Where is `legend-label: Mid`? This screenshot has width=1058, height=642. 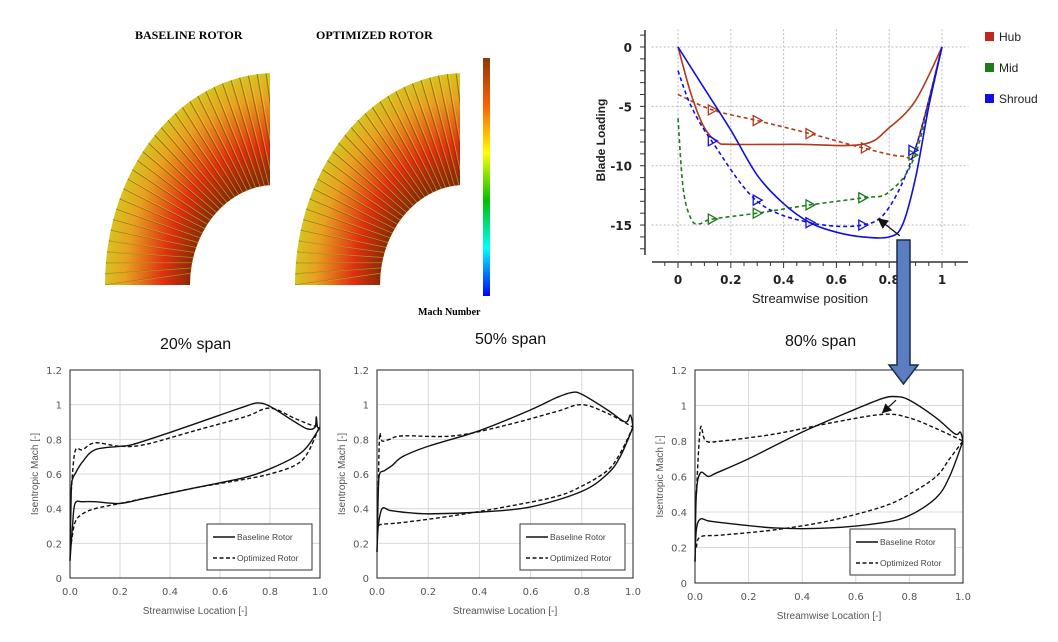 legend-label: Mid is located at coordinates (1008, 68).